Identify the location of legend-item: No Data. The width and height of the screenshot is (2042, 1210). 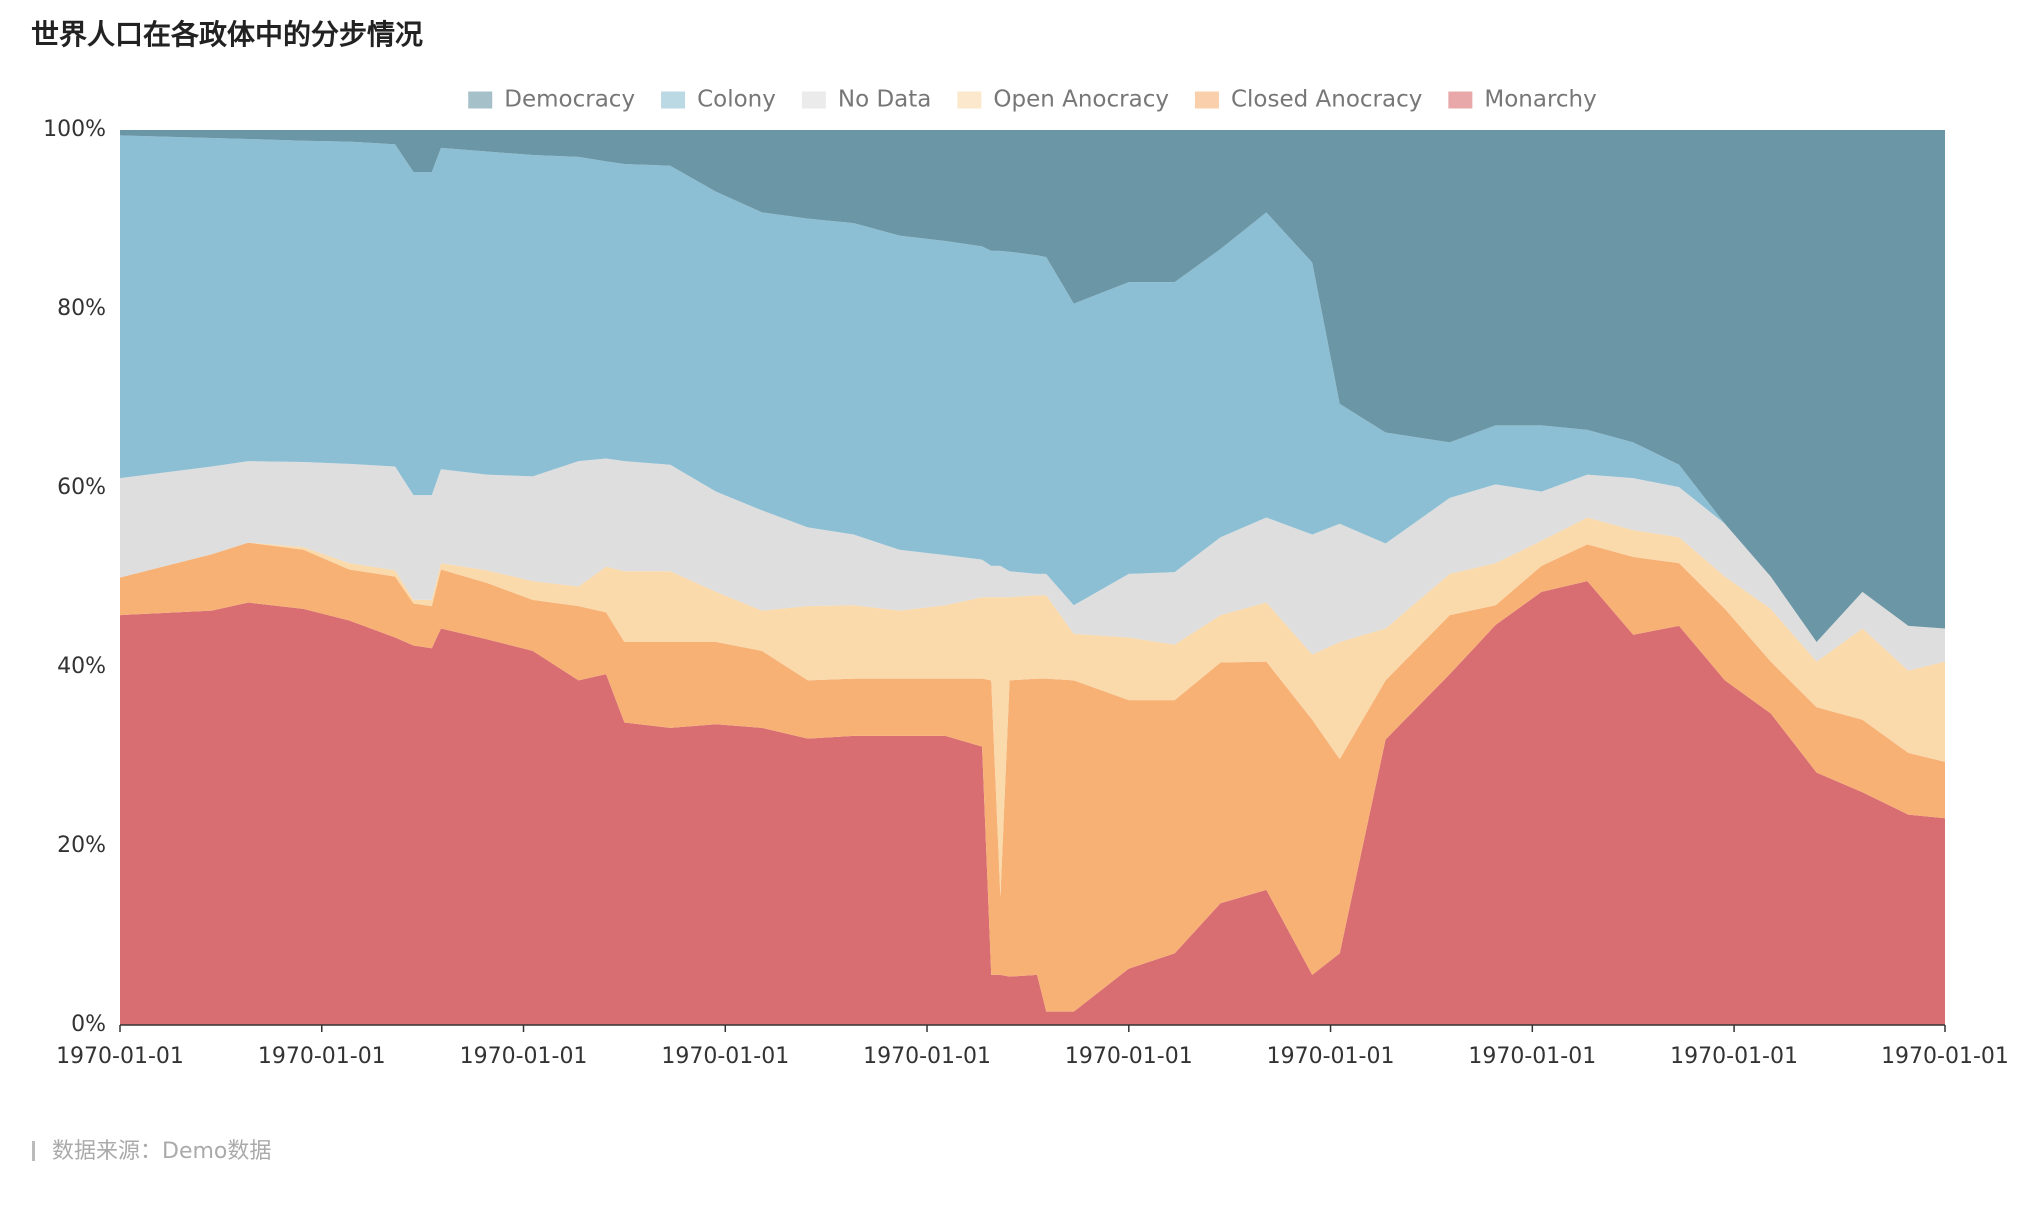
(866, 100).